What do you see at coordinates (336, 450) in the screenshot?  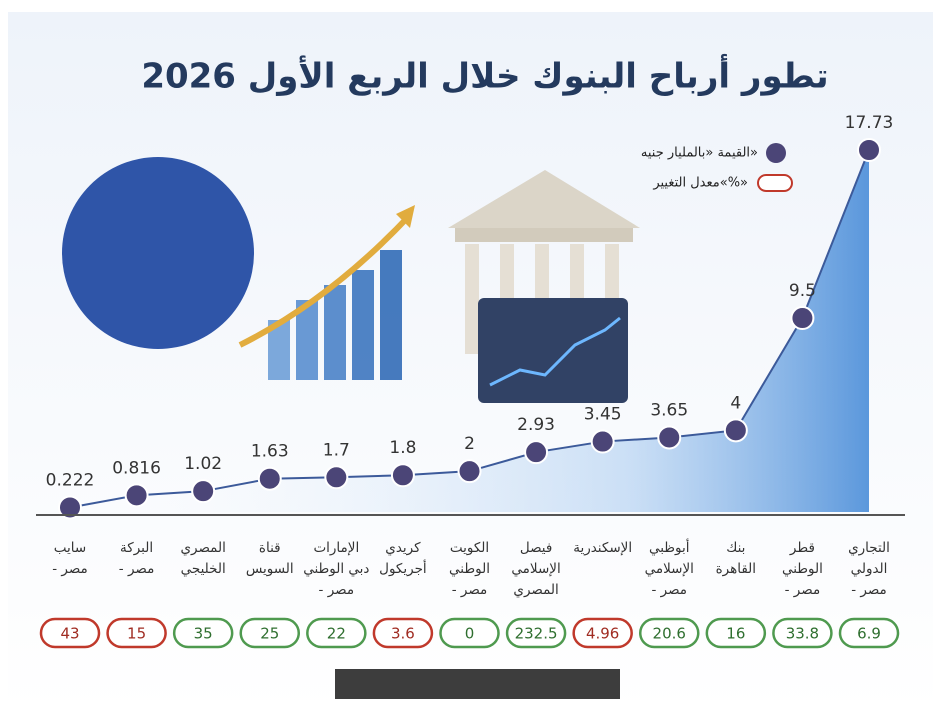 I see `value-label: 1.7` at bounding box center [336, 450].